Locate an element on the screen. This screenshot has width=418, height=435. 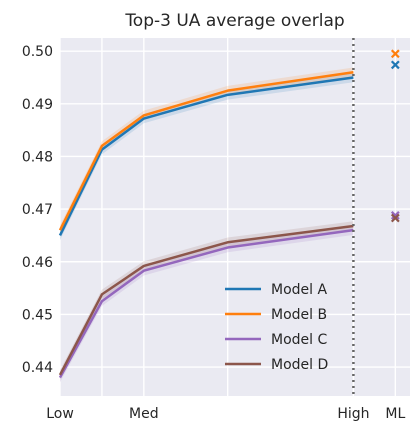
legend-entry-0: Model A is located at coordinates (276, 290).